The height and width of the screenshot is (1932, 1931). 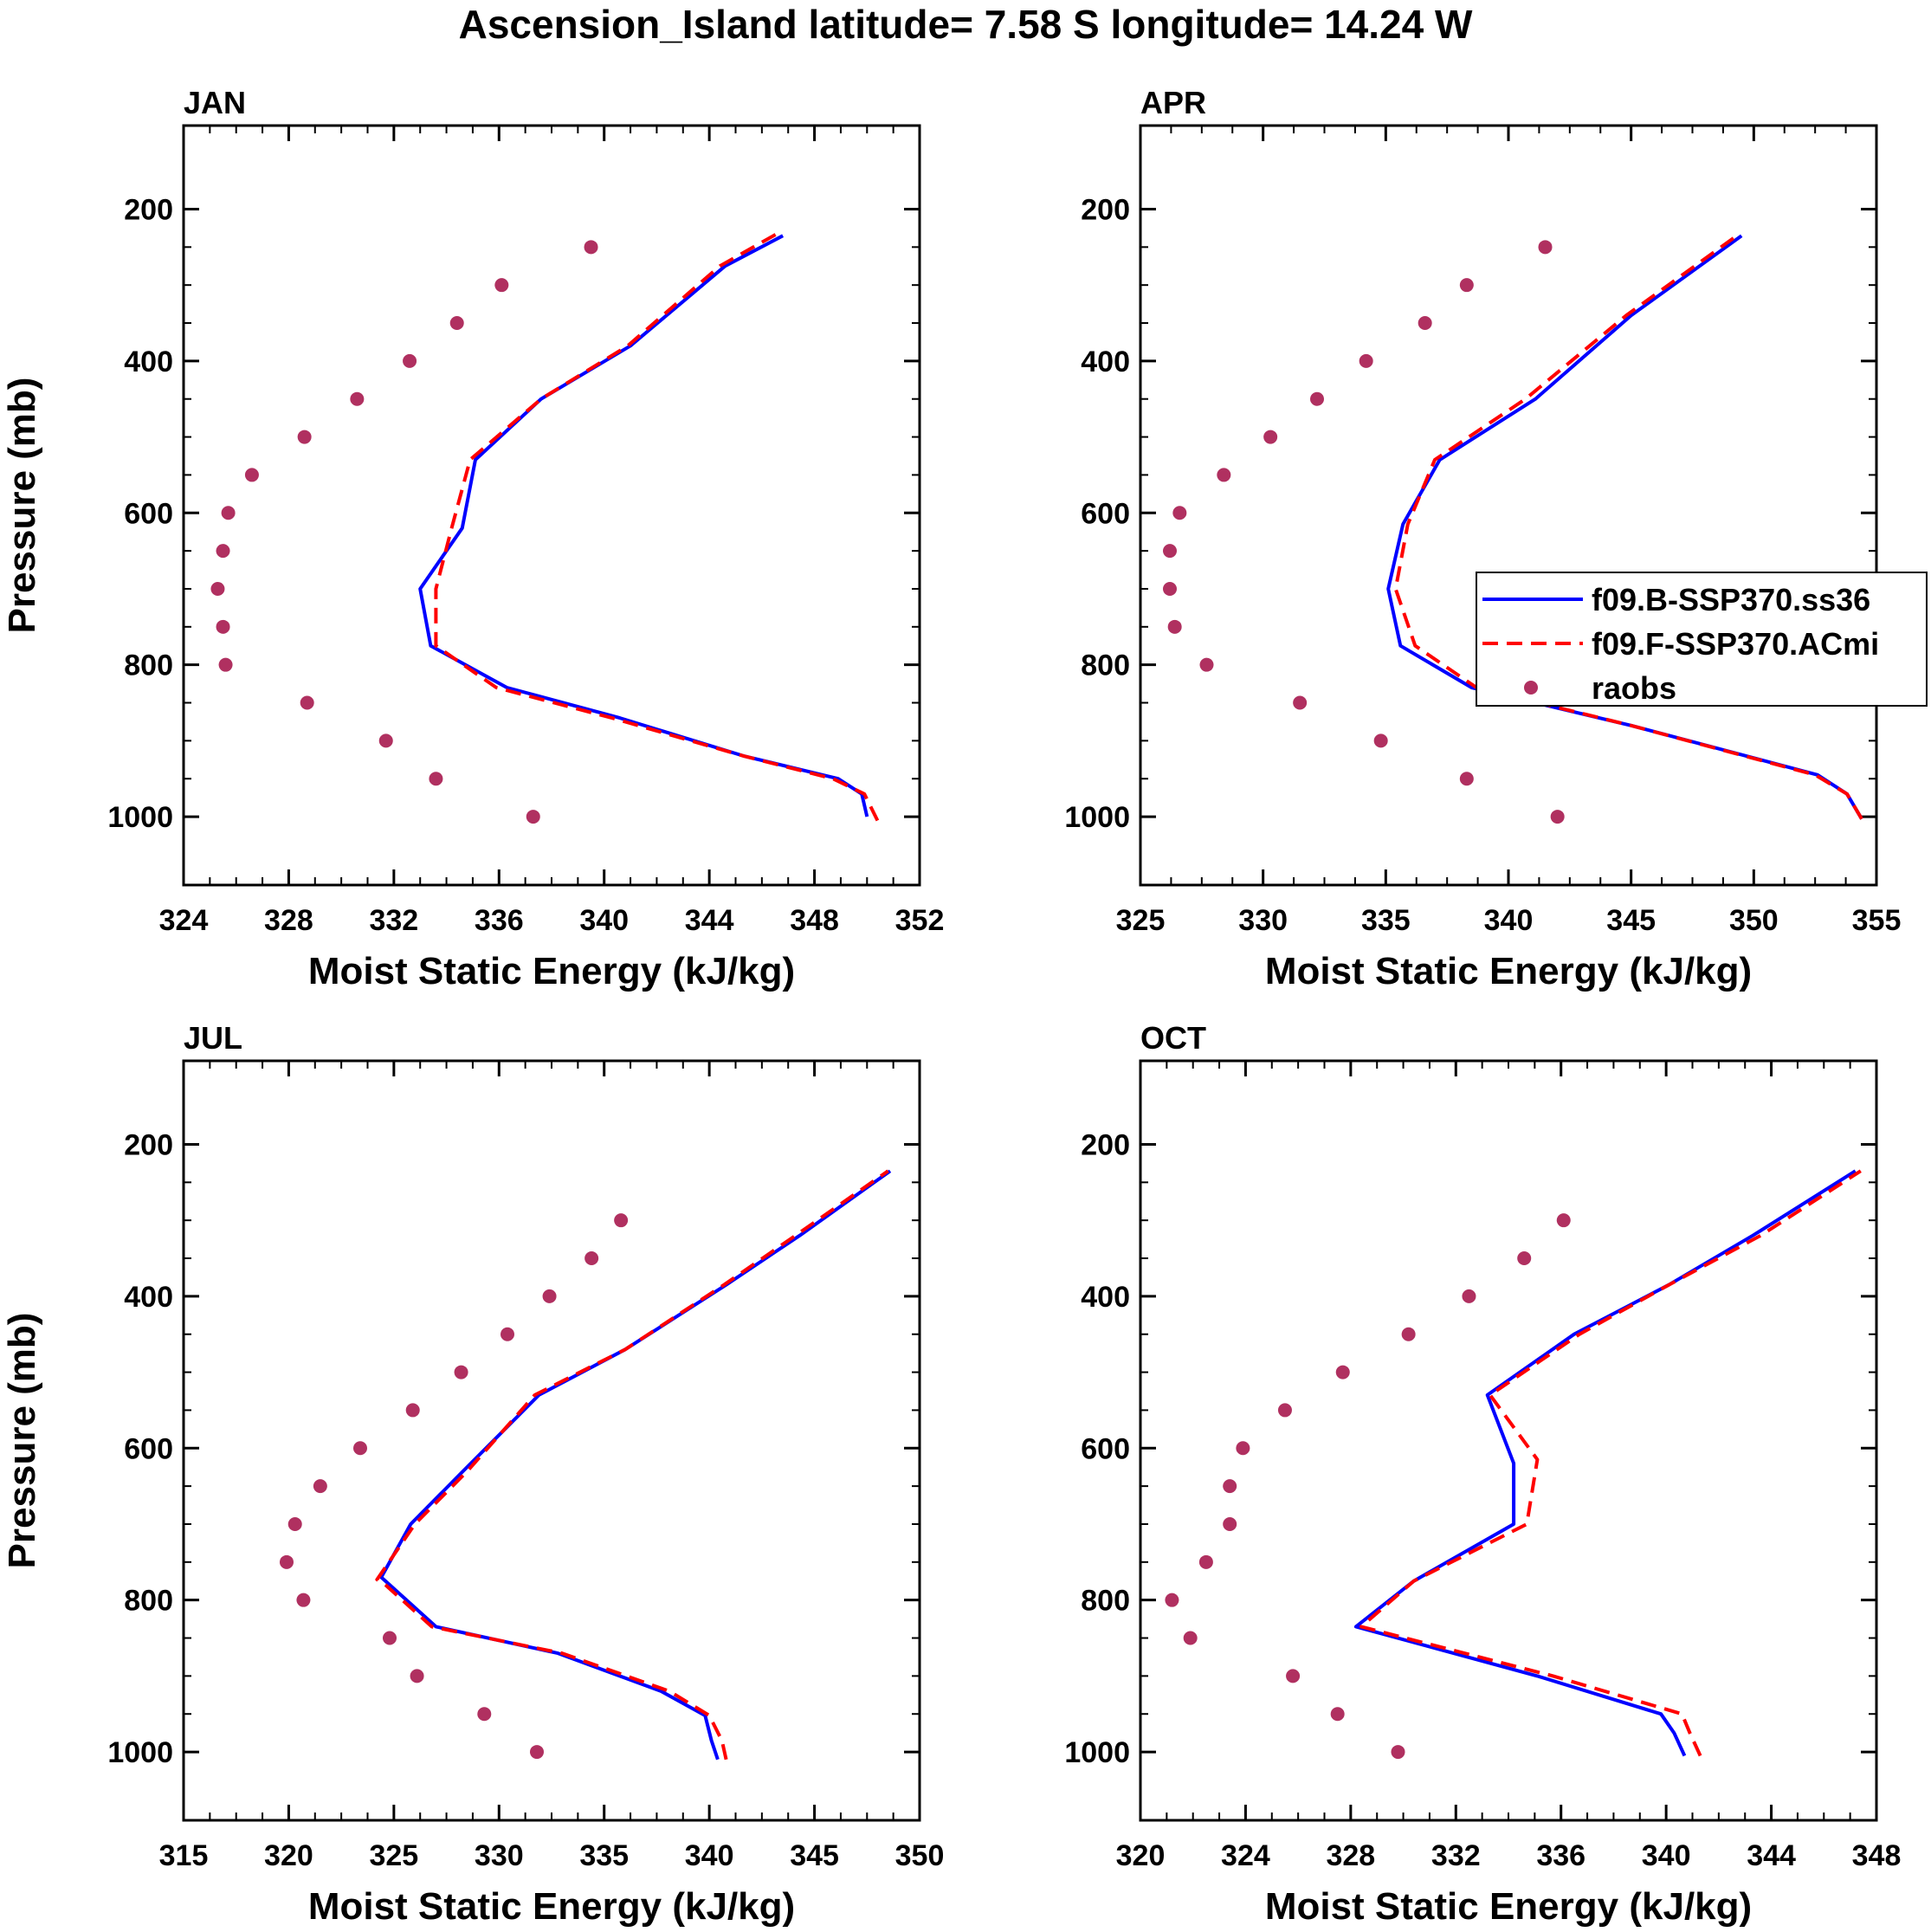 I want to click on legend-box, so click(x=1702, y=639).